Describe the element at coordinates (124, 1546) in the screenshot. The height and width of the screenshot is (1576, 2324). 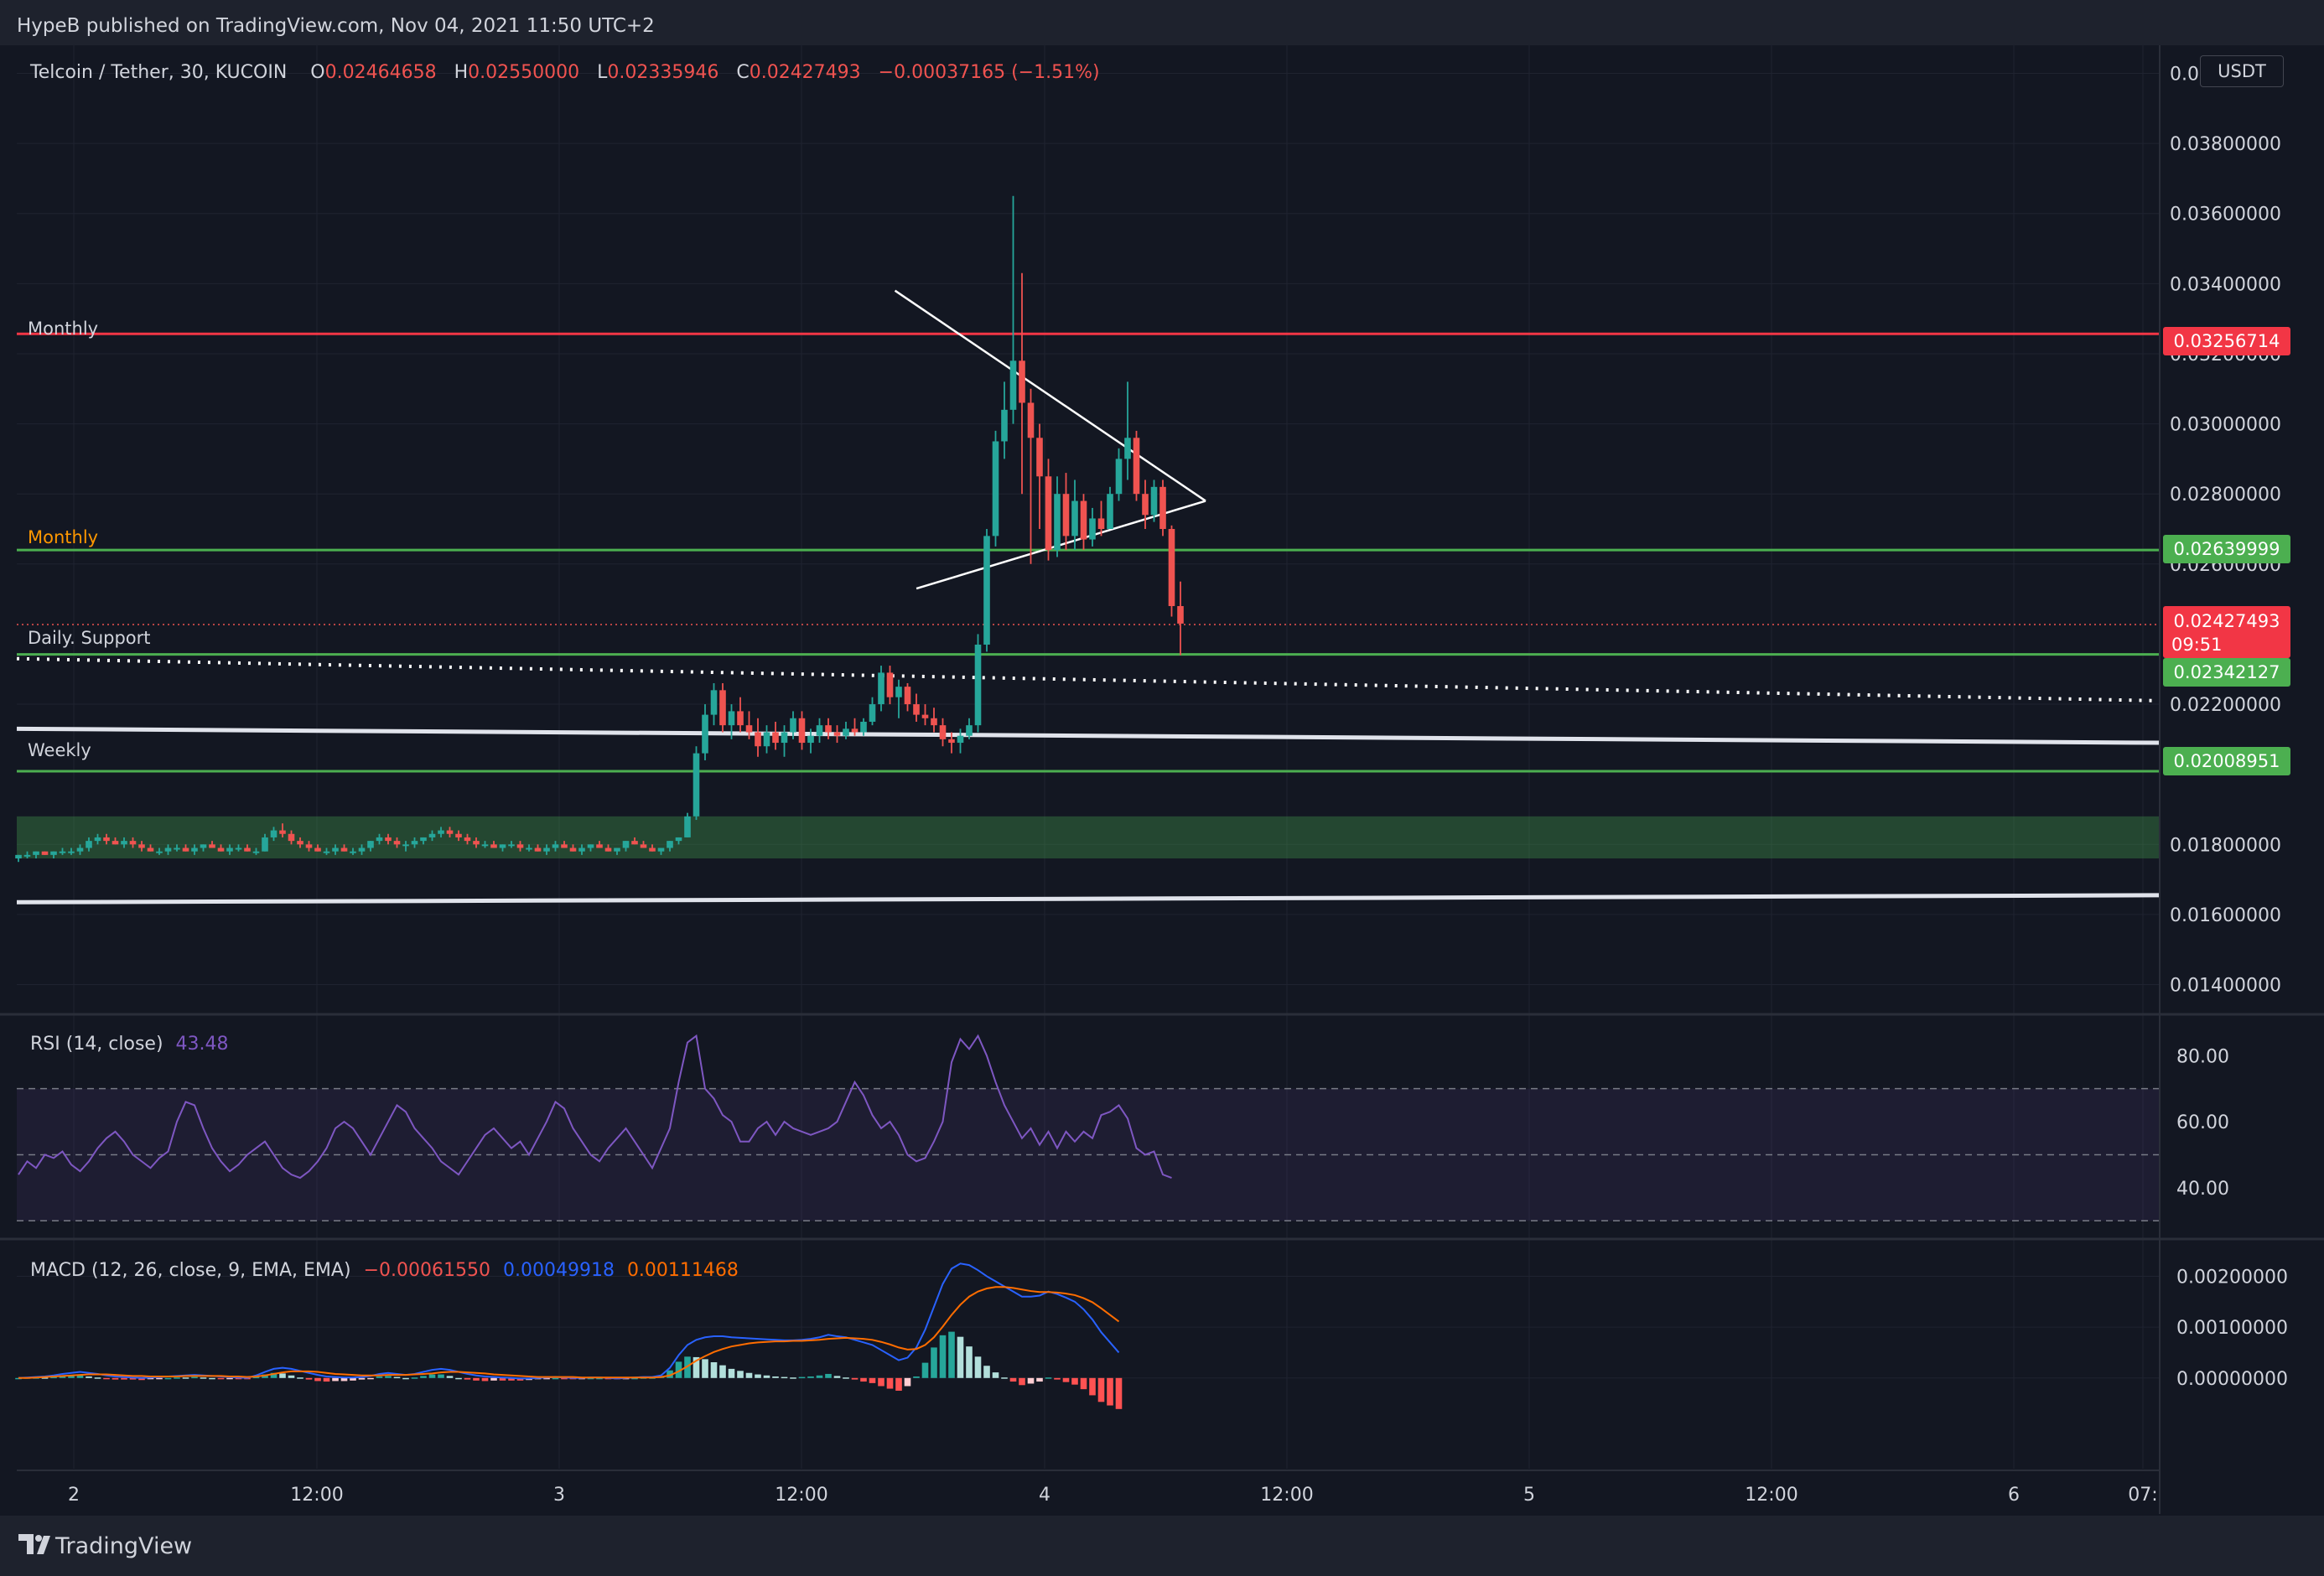
I see `tradingview-brand: TradingView` at that location.